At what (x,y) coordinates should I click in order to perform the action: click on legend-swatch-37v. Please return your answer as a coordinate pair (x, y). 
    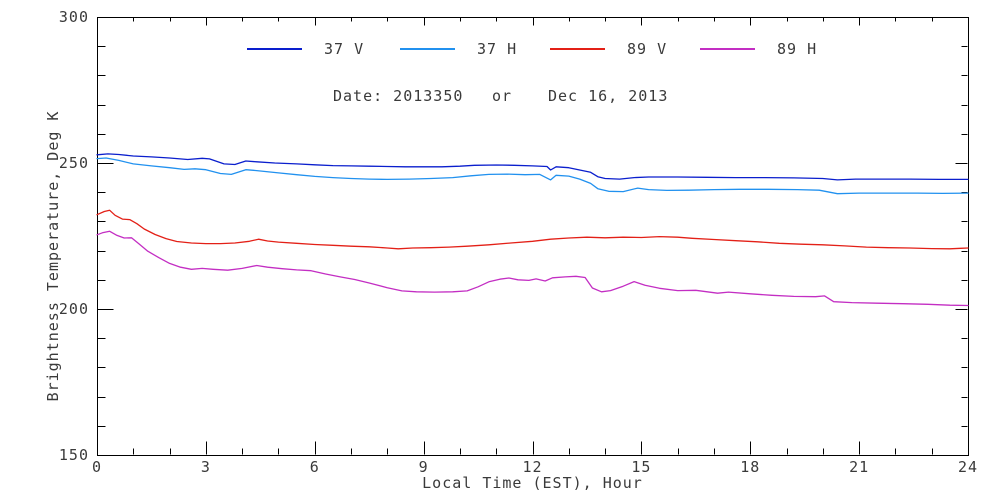
    Looking at the image, I should click on (274, 49).